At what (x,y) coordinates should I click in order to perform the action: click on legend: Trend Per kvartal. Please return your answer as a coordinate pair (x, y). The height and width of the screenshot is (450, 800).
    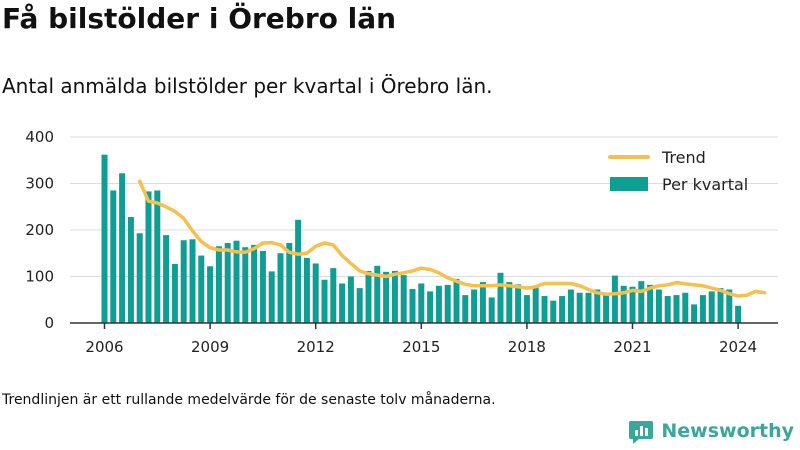
    Looking at the image, I should click on (678, 171).